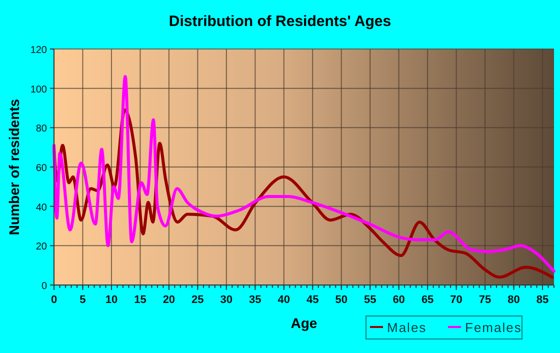  I want to click on chart-title: Distribution of Residents' Ages, so click(280, 21).